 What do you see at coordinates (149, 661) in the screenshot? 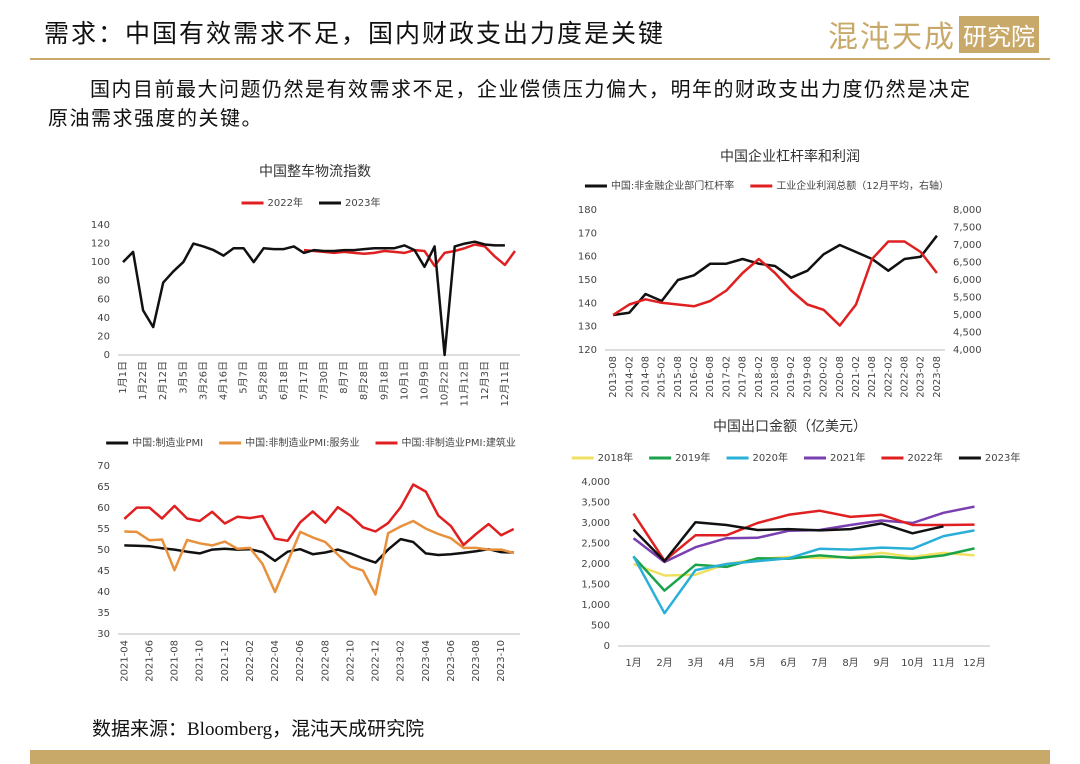
I see `x-tick-label: 2021-06` at bounding box center [149, 661].